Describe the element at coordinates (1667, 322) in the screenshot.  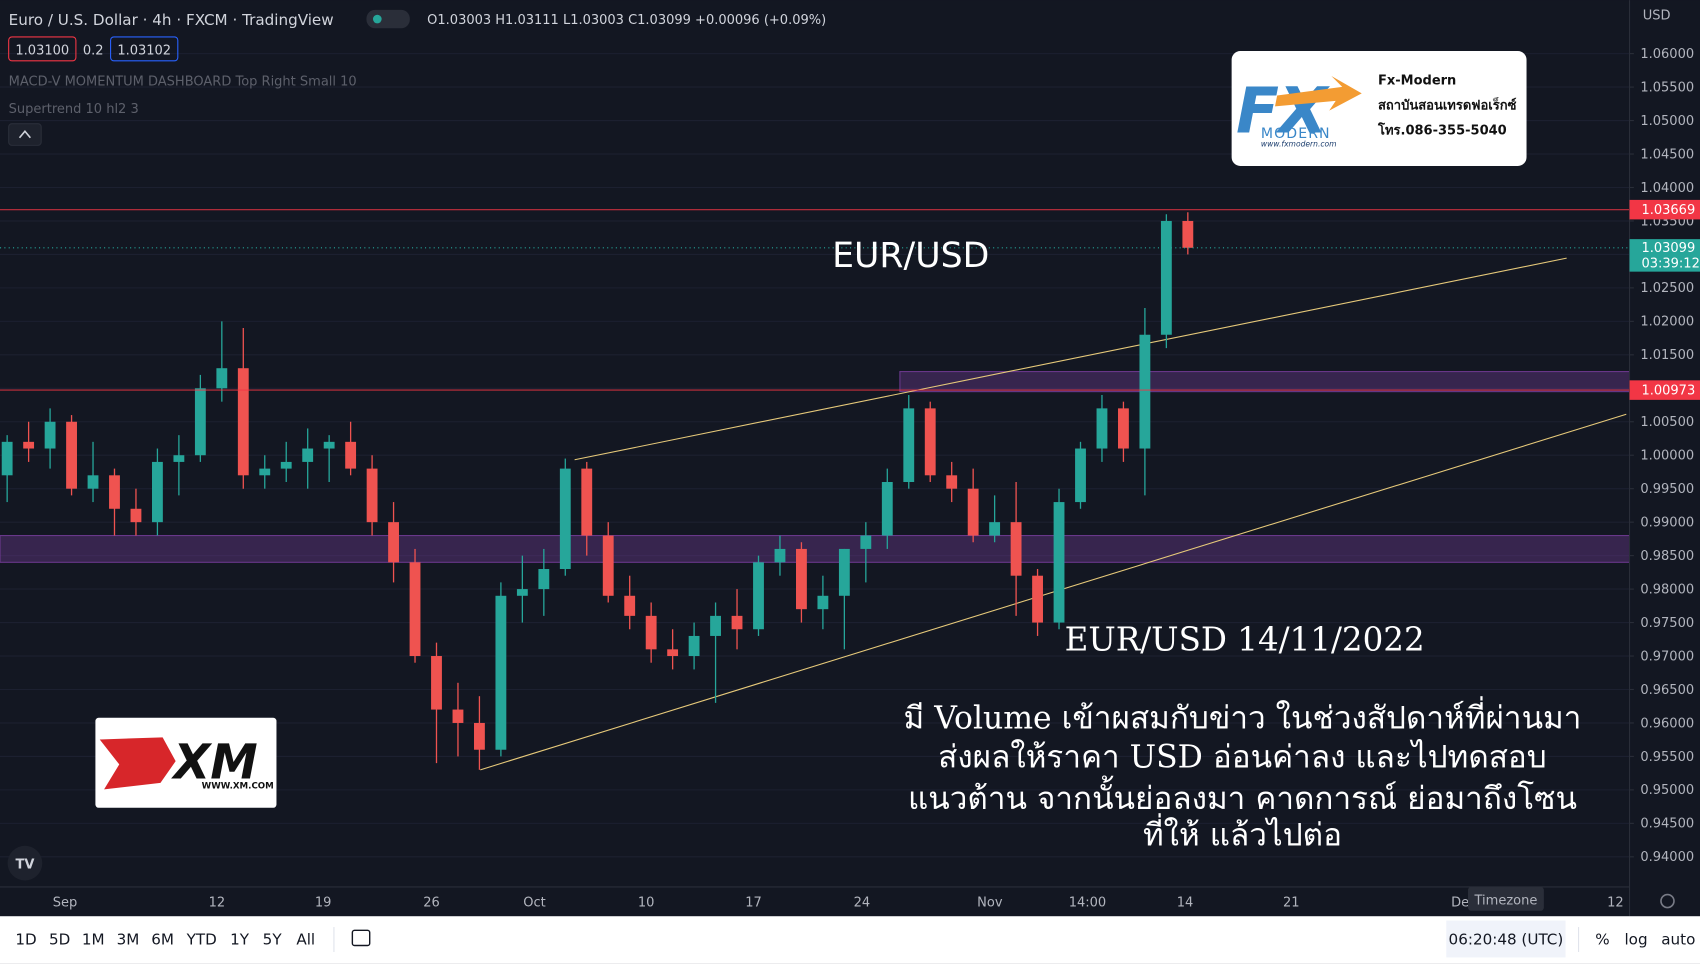
I see `y-tick-label: 1.02000` at that location.